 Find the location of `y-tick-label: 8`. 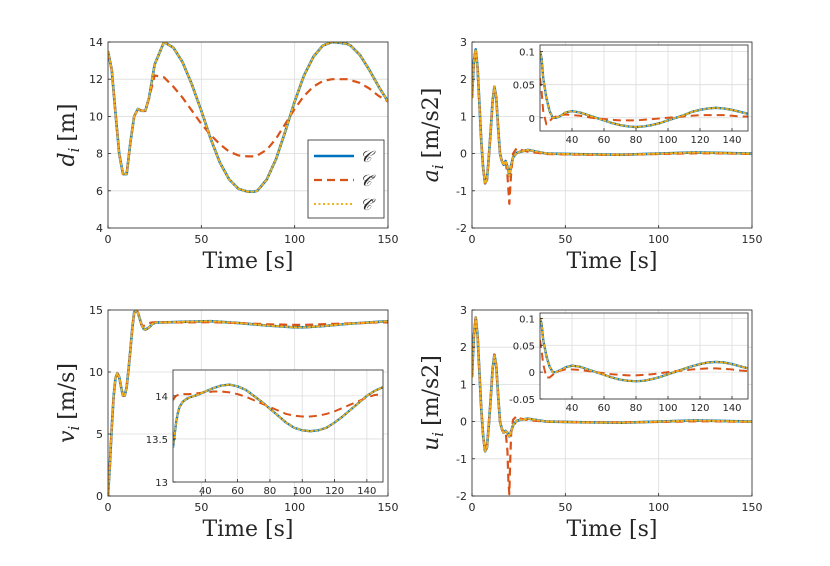

y-tick-label: 8 is located at coordinates (99, 154).